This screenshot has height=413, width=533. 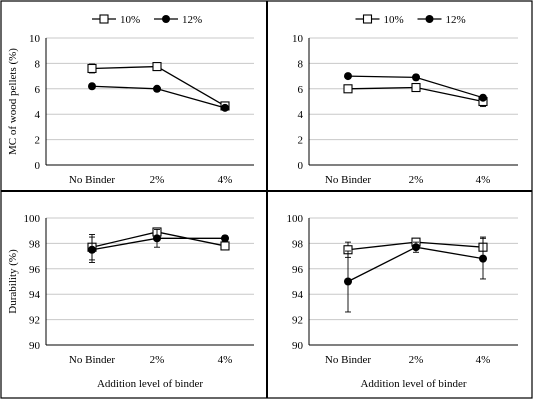 I want to click on y-axis-label: MC of wood pellets (%), so click(x=13, y=101).